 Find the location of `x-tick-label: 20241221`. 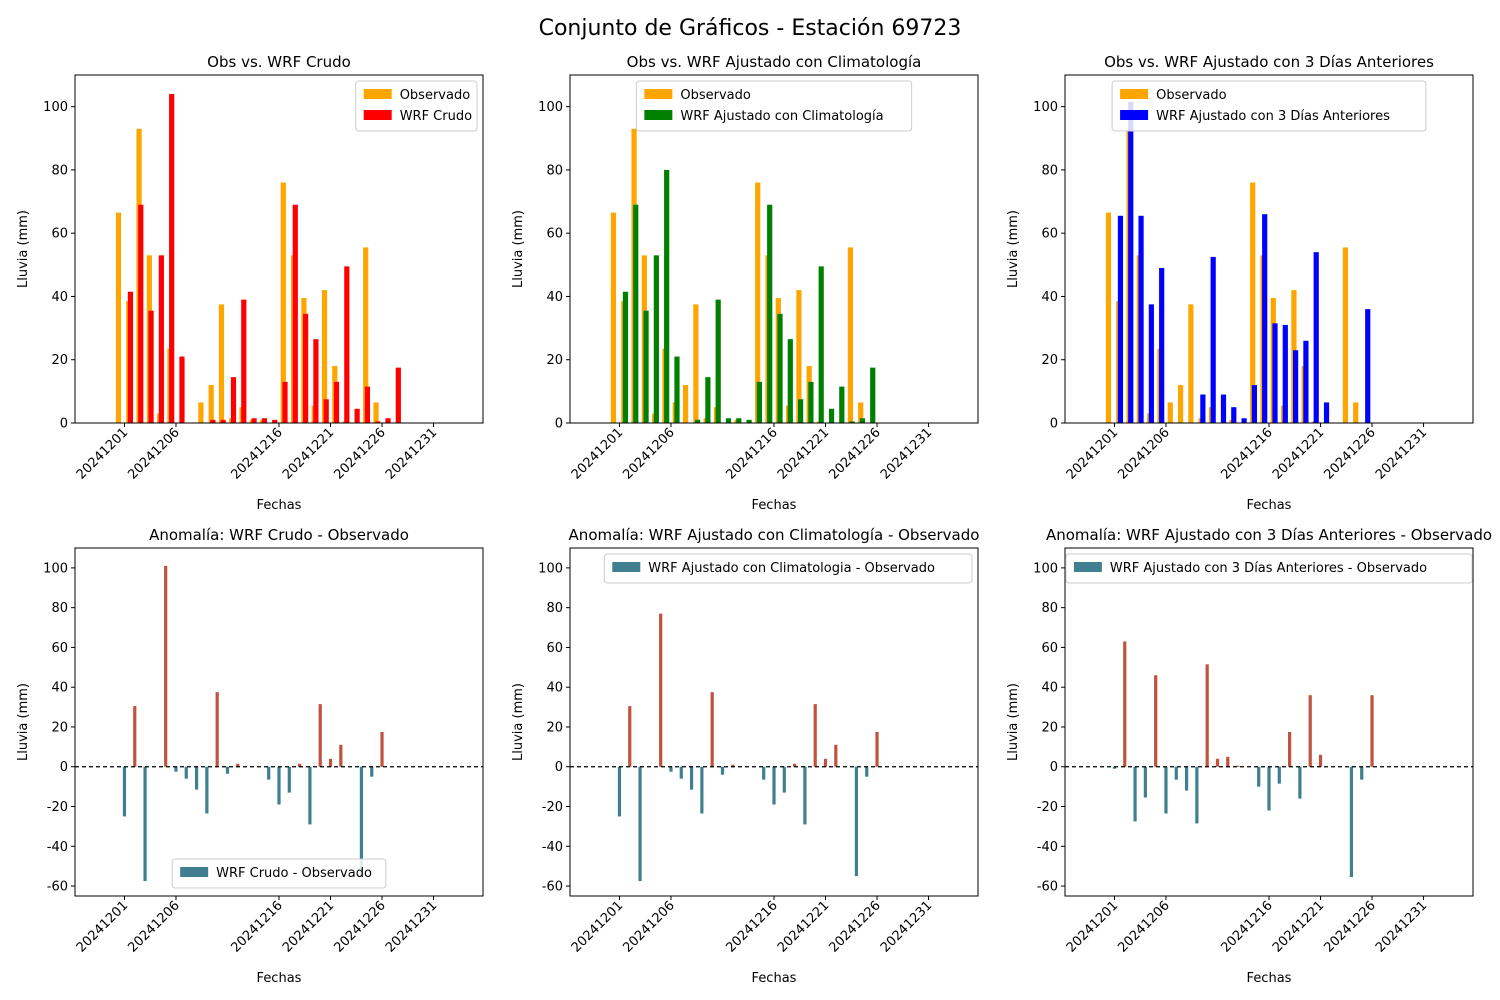

x-tick-label: 20241221 is located at coordinates (1298, 453).